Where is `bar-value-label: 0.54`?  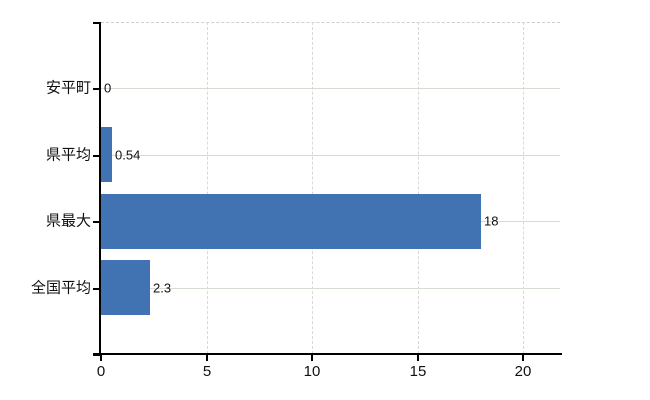 bar-value-label: 0.54 is located at coordinates (128, 155).